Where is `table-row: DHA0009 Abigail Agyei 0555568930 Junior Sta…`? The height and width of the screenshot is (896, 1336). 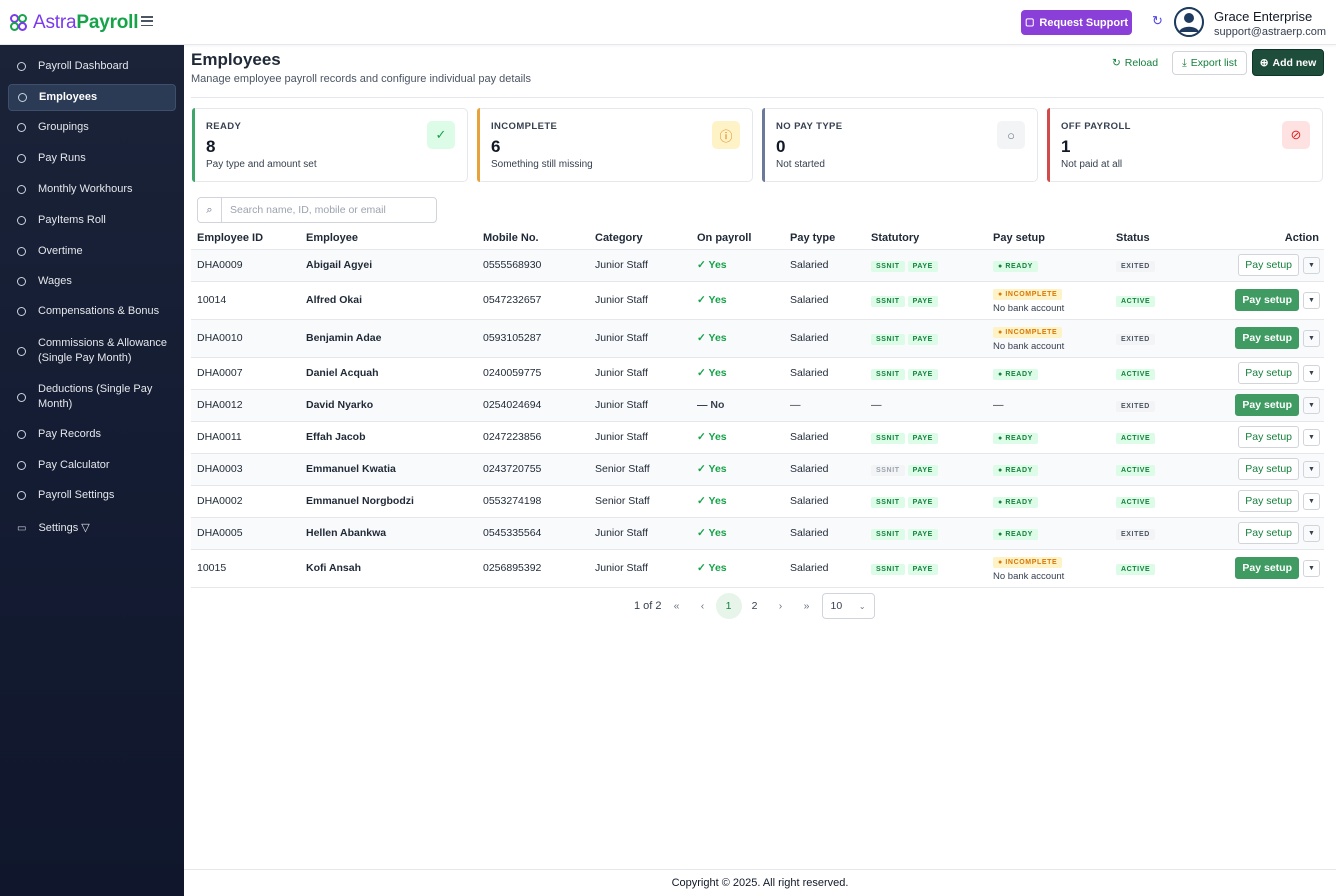 table-row: DHA0009 Abigail Agyei 0555568930 Junior Sta… is located at coordinates (757, 265).